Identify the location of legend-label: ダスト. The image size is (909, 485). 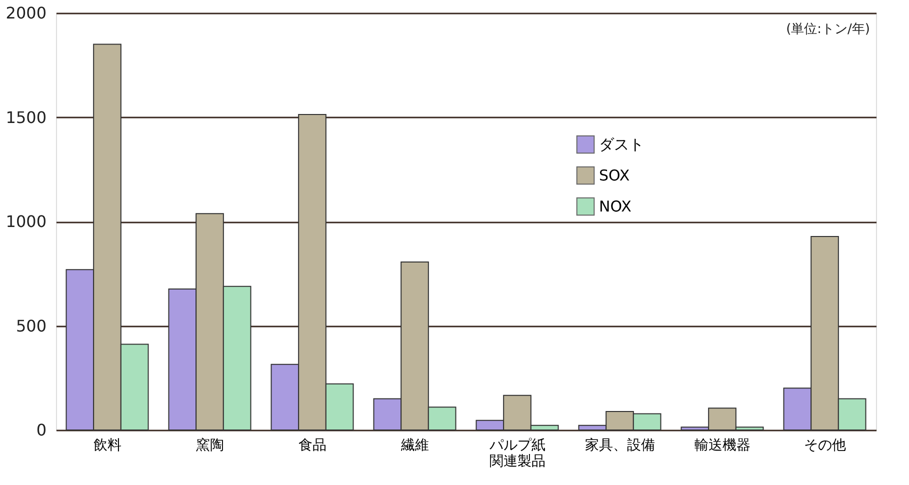
(621, 145).